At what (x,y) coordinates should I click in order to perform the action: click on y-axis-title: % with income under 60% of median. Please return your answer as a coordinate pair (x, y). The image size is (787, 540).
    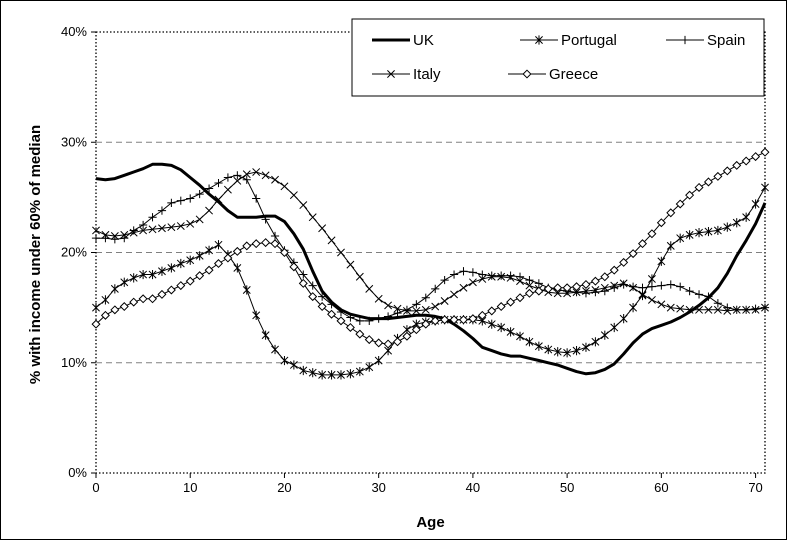
    Looking at the image, I should click on (35, 254).